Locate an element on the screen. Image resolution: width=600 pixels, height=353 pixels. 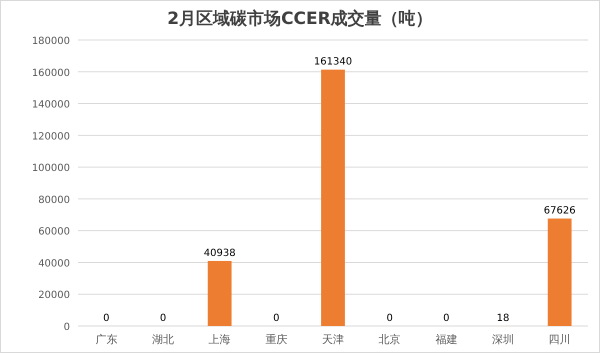
x-tick-label: 湖北 is located at coordinates (163, 339).